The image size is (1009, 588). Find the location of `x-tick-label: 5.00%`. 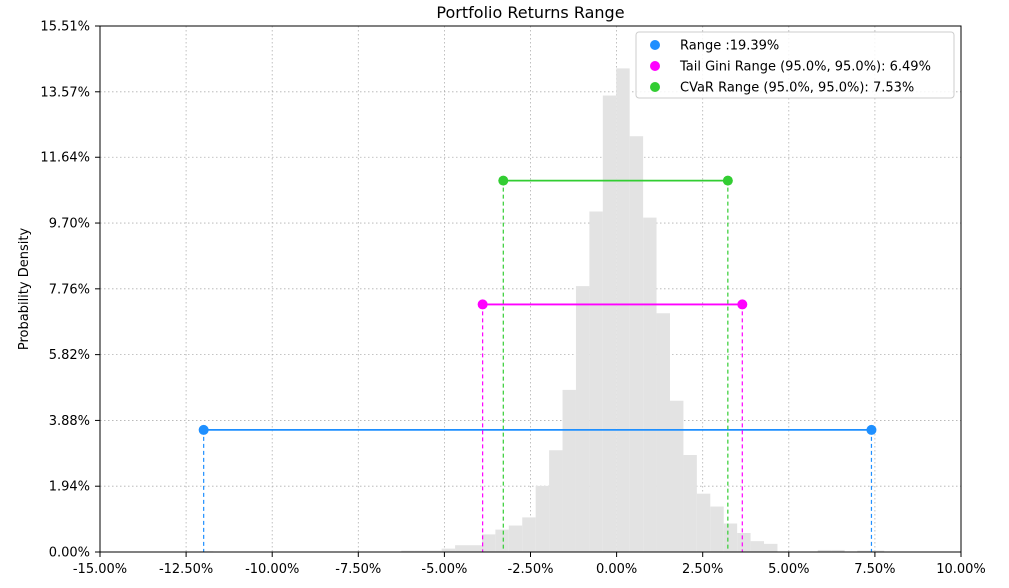

x-tick-label: 5.00% is located at coordinates (788, 569).